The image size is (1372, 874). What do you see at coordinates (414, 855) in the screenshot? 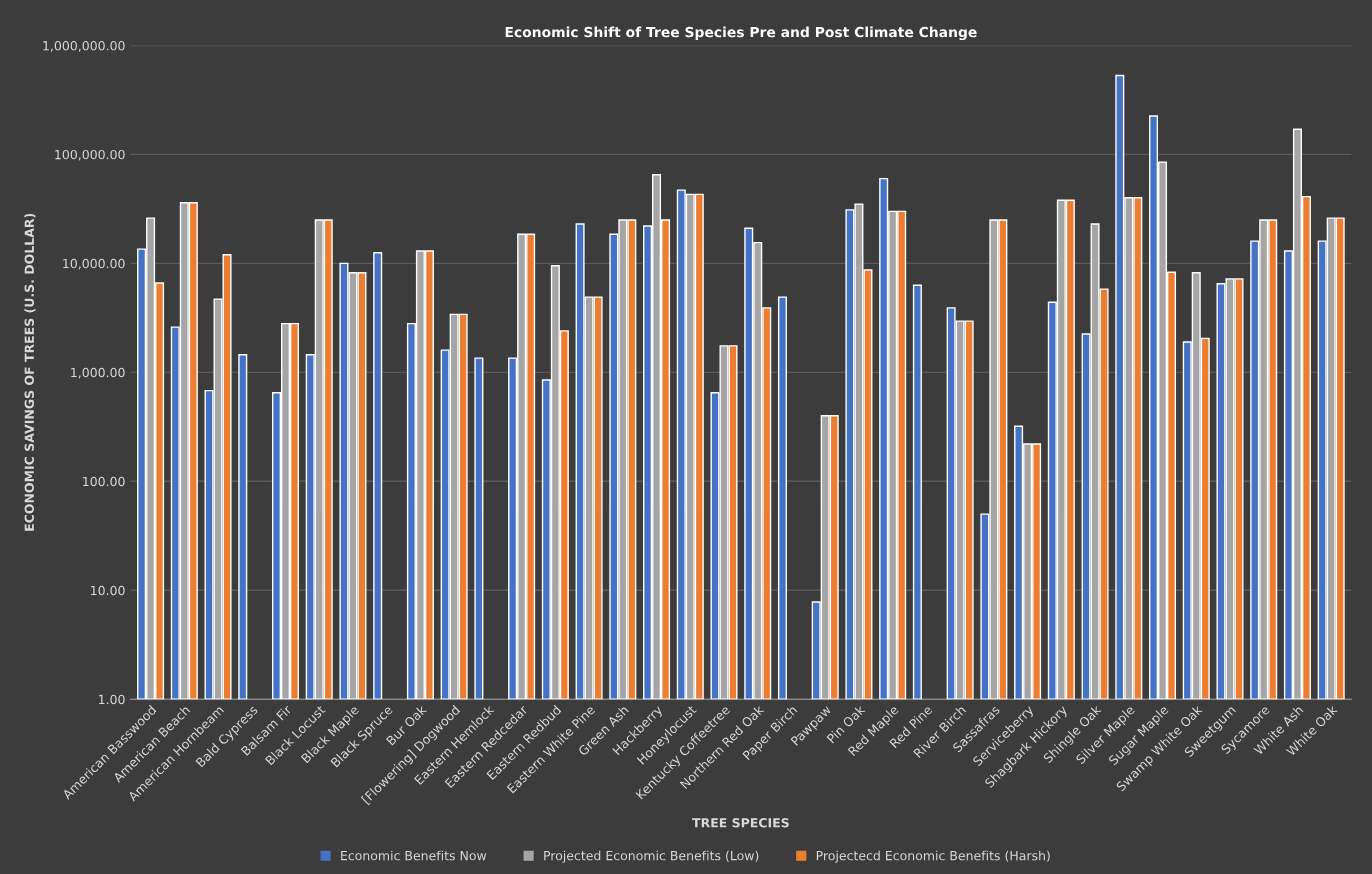
I see `legend-label: Economic Benefits Now` at bounding box center [414, 855].